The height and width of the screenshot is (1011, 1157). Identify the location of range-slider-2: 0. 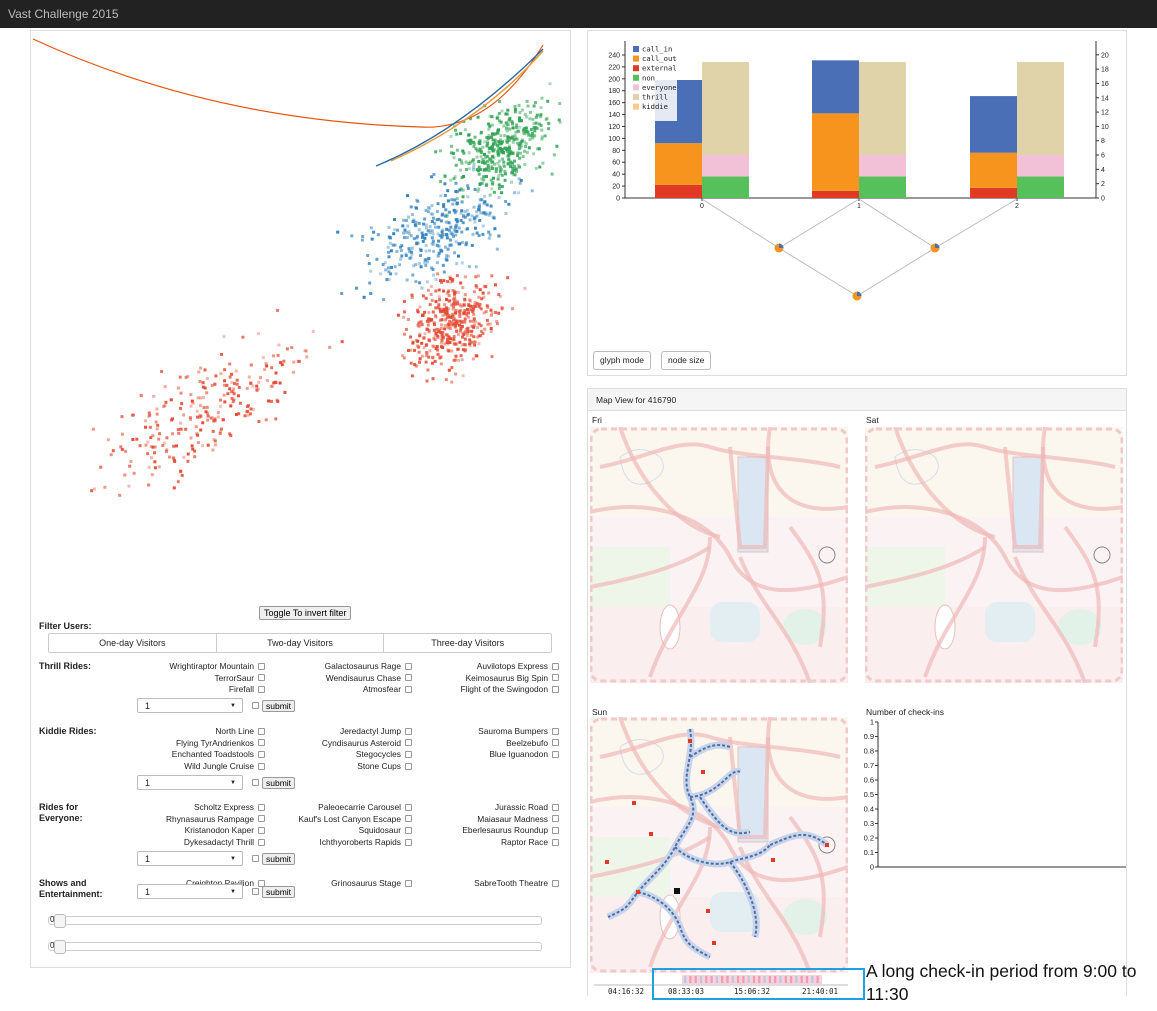
(295, 947).